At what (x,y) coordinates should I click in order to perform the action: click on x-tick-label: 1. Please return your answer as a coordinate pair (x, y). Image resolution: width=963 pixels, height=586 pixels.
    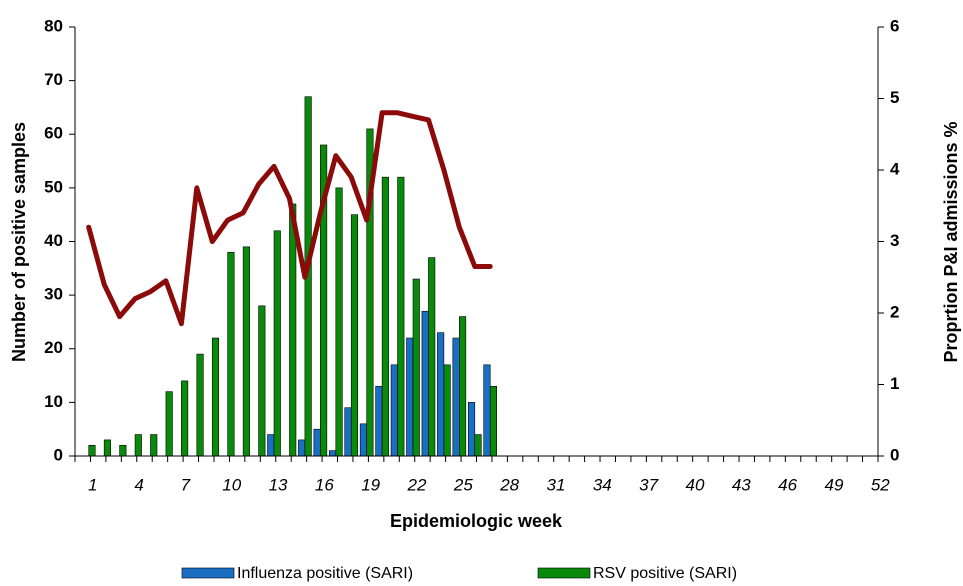
    Looking at the image, I should click on (92, 484).